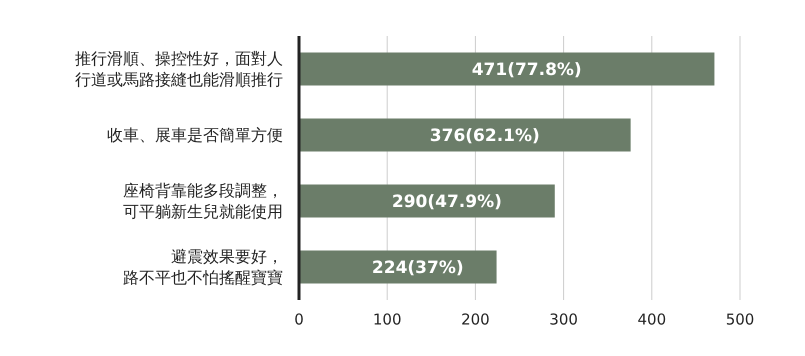 The width and height of the screenshot is (805, 356). What do you see at coordinates (418, 268) in the screenshot?
I see `data-label: 224(37%)` at bounding box center [418, 268].